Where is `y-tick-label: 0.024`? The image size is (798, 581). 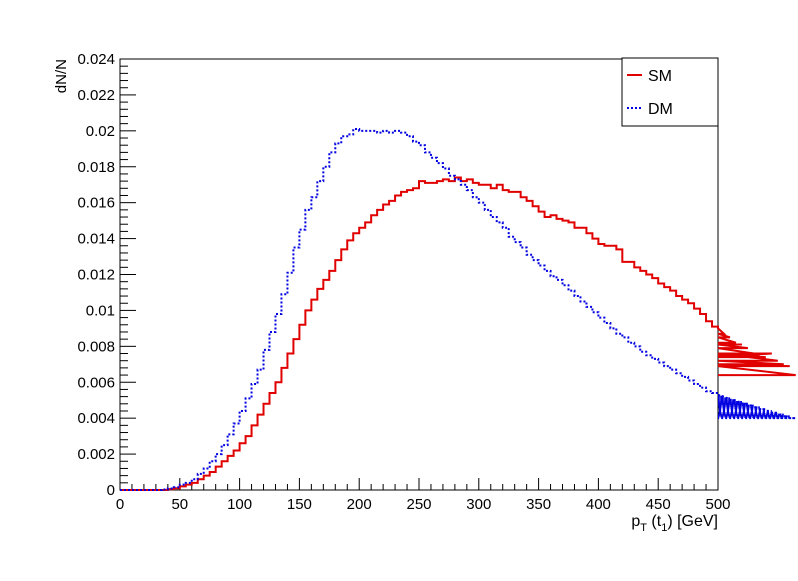 y-tick-label: 0.024 is located at coordinates (96, 59).